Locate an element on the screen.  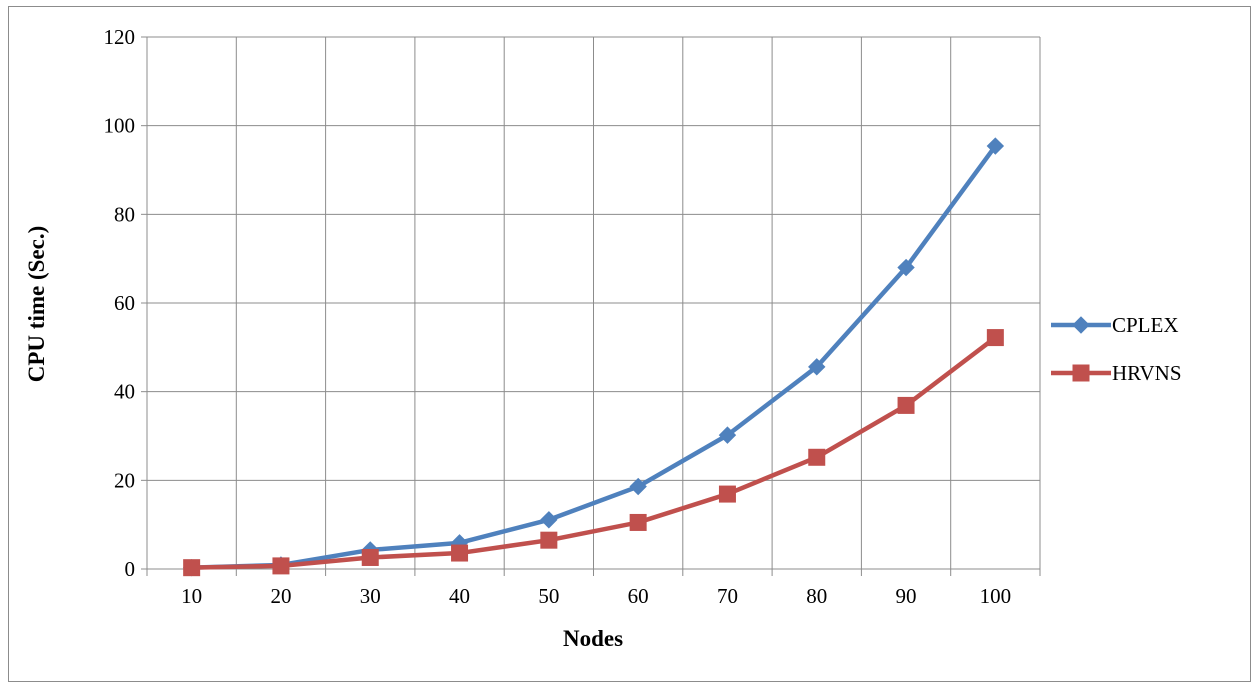
x-tick-label: 90 is located at coordinates (906, 596).